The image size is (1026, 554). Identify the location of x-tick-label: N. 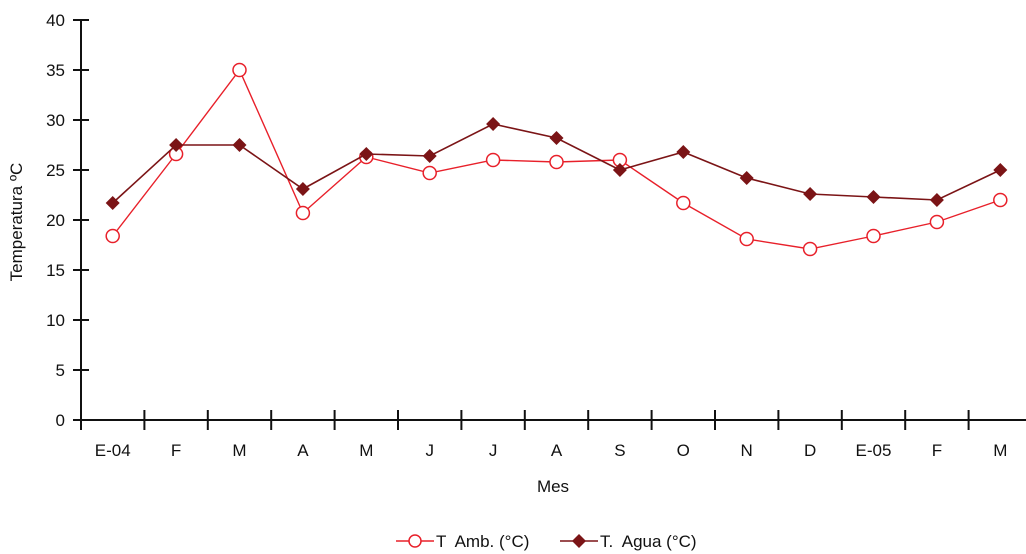
(747, 450).